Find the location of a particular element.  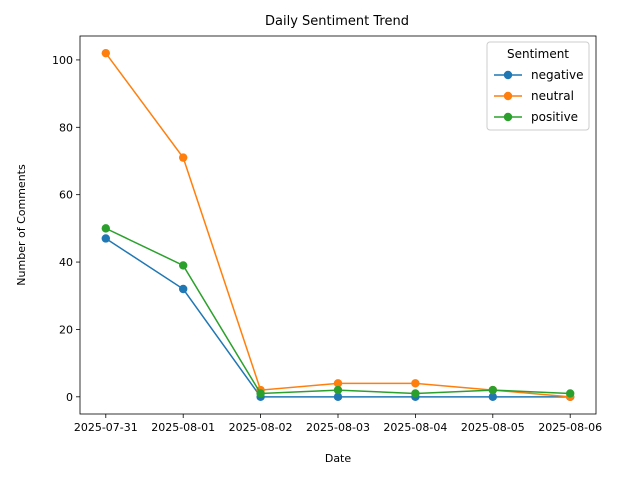

x-tick-label: 2025-08-03 is located at coordinates (338, 427).